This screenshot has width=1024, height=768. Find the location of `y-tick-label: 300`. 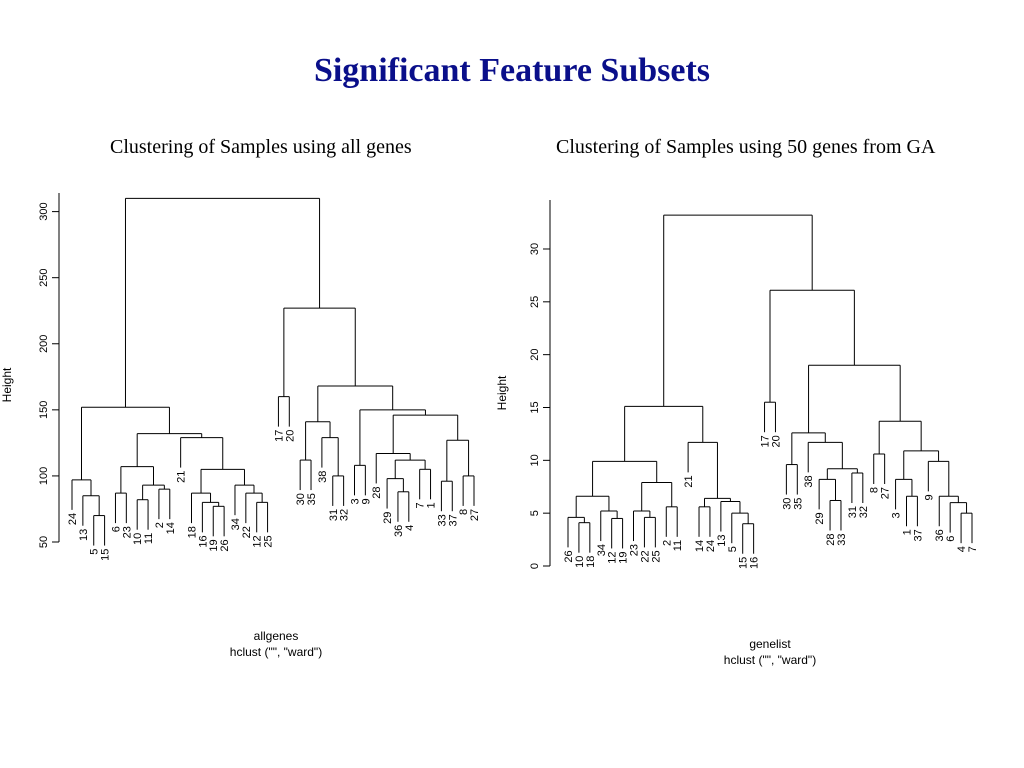

y-tick-label: 300 is located at coordinates (44, 211).